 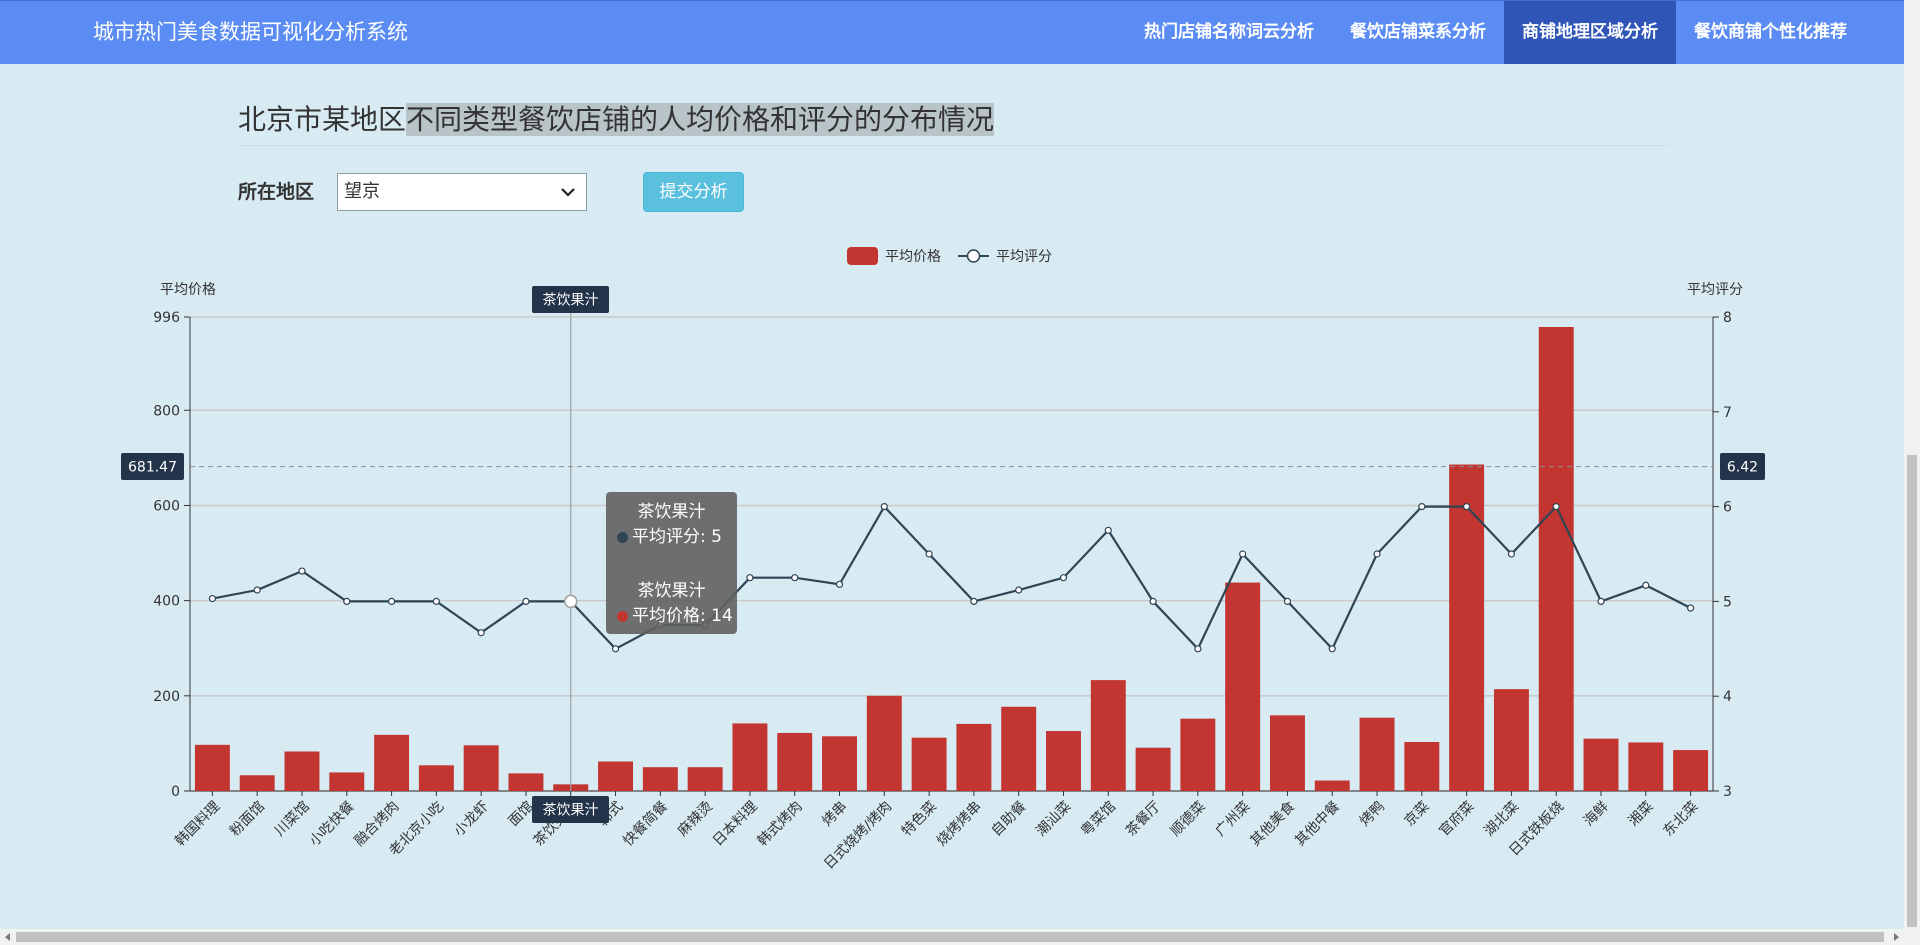 What do you see at coordinates (152, 466) in the screenshot?
I see `pointer-left-value-bg` at bounding box center [152, 466].